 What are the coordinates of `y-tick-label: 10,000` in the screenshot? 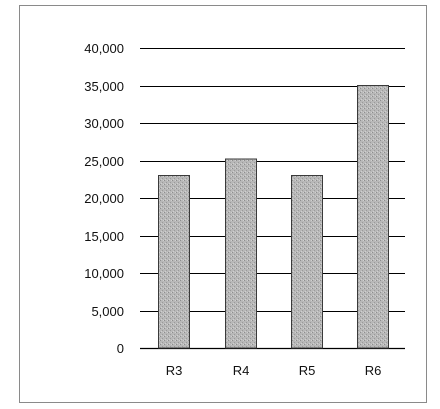 It's located at (104, 273).